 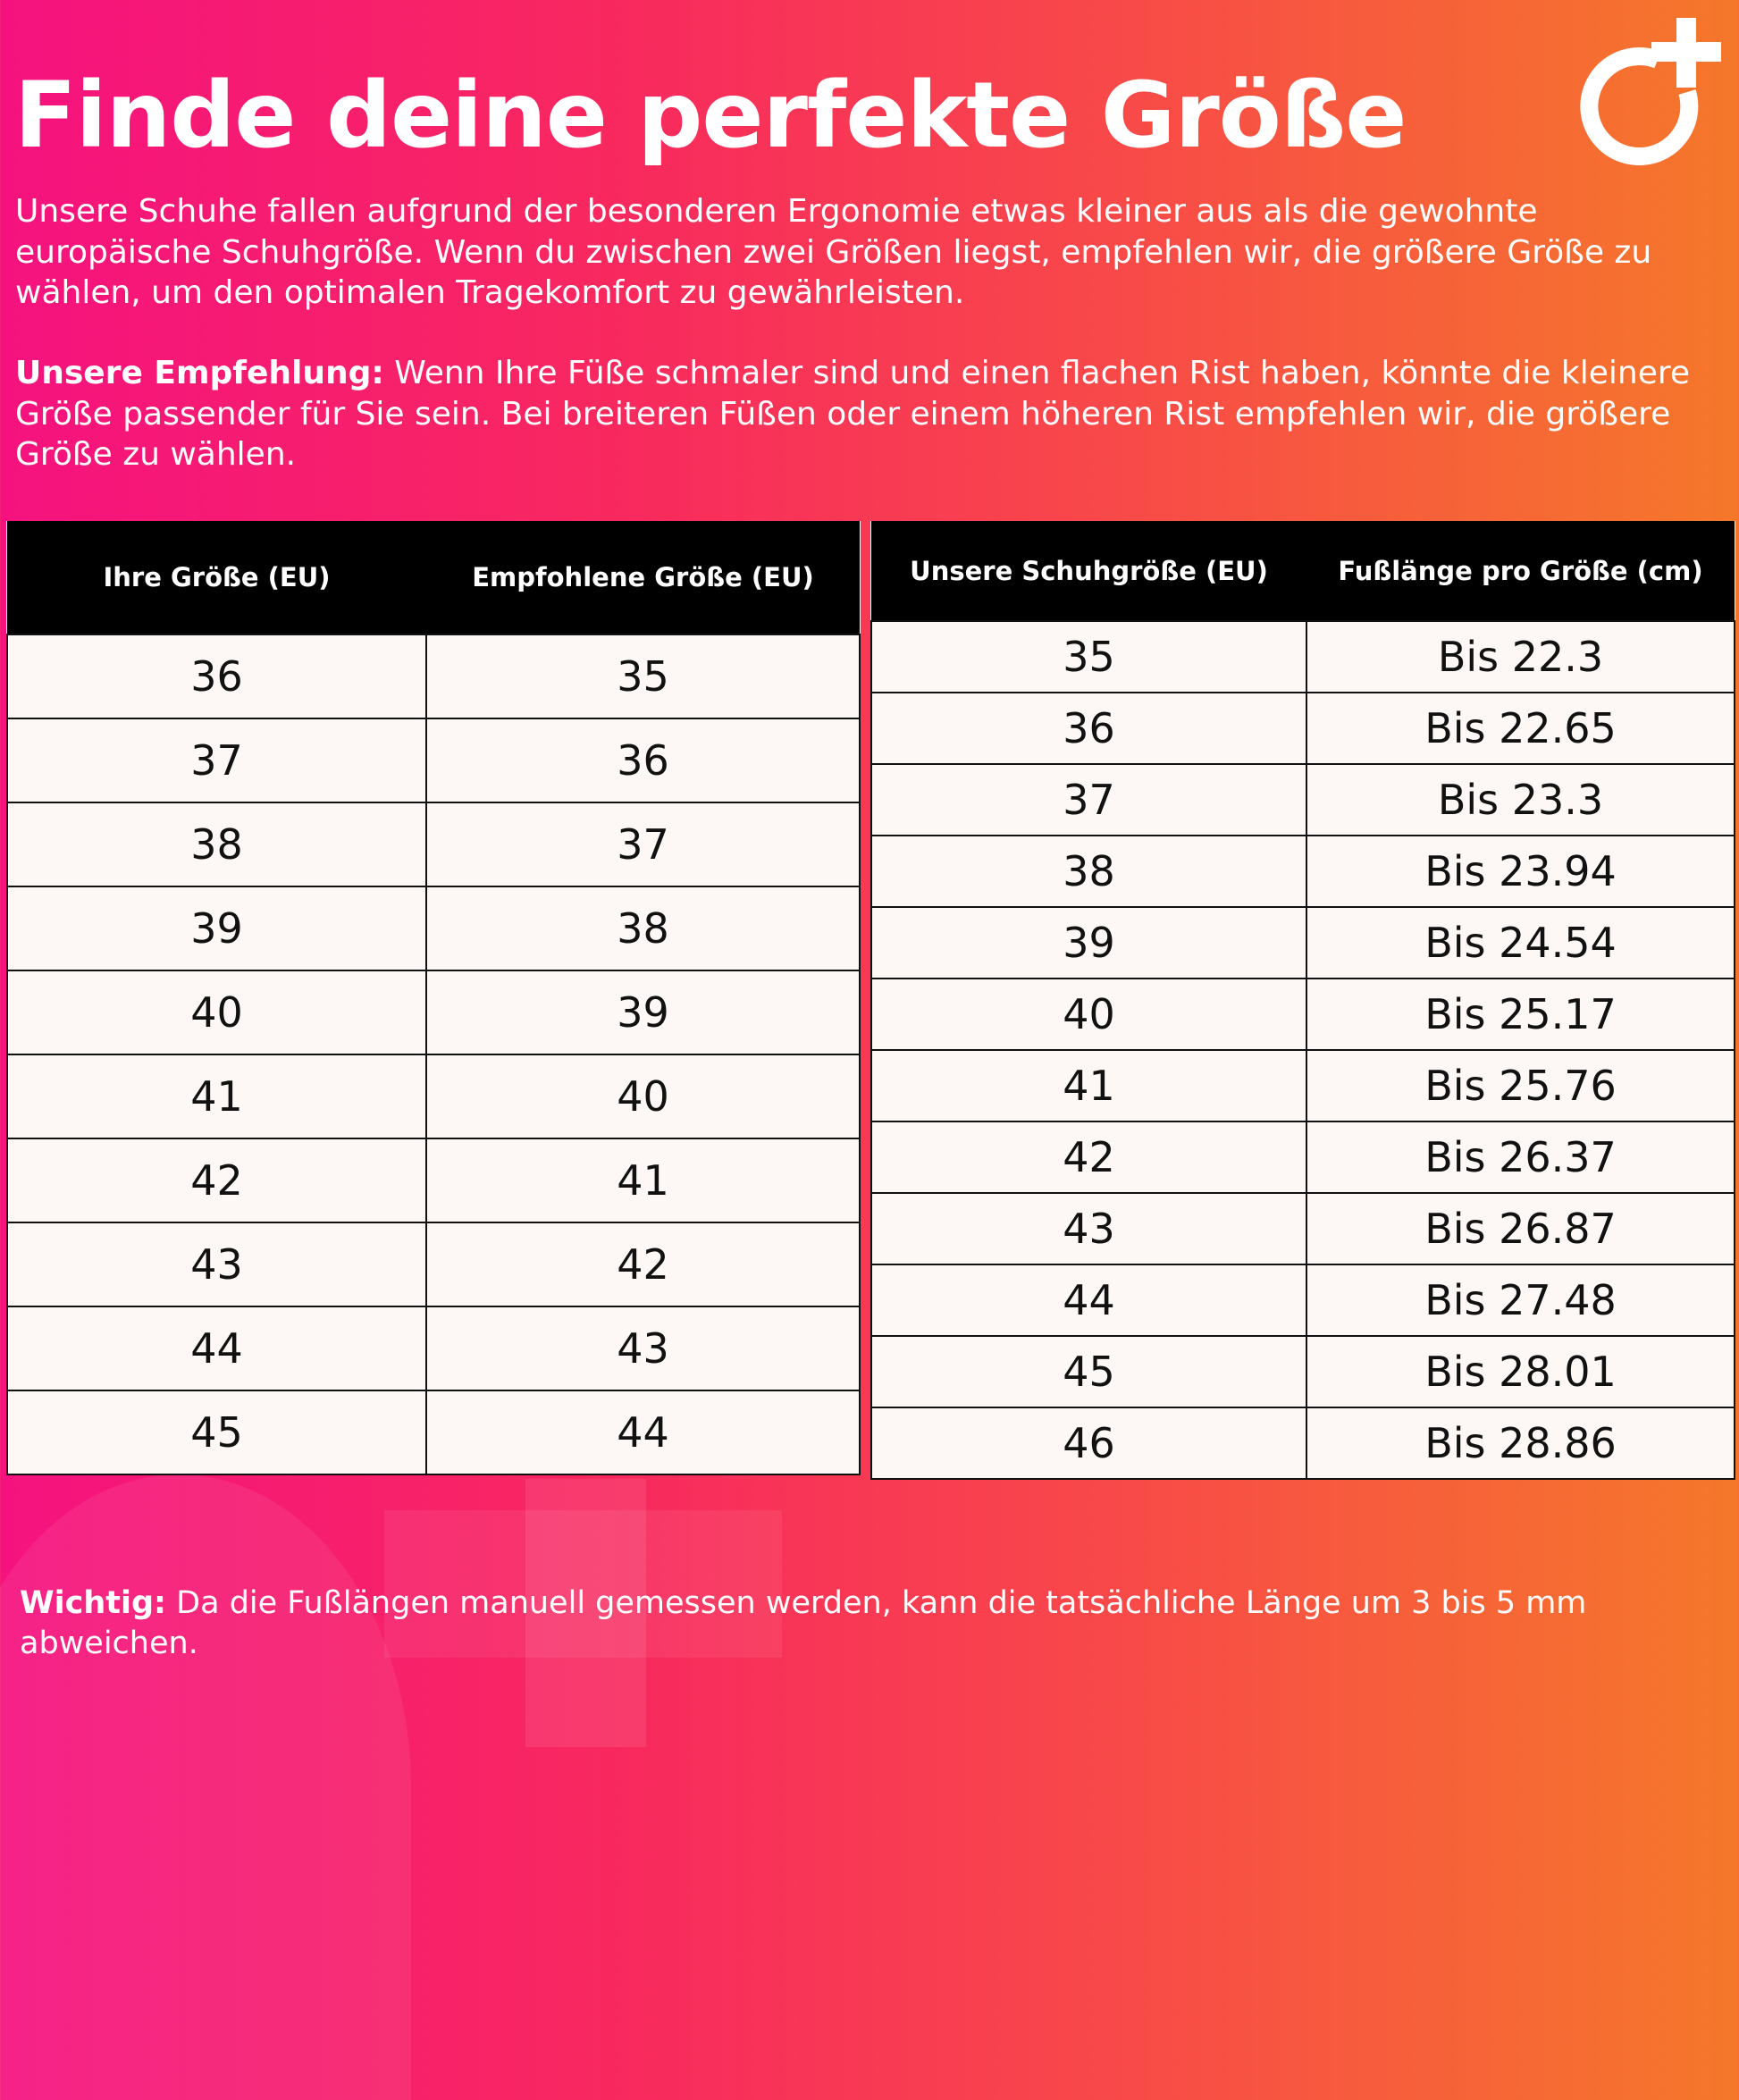 What do you see at coordinates (199, 373) in the screenshot?
I see `recommendation-label: Unsere Empfehlung:` at bounding box center [199, 373].